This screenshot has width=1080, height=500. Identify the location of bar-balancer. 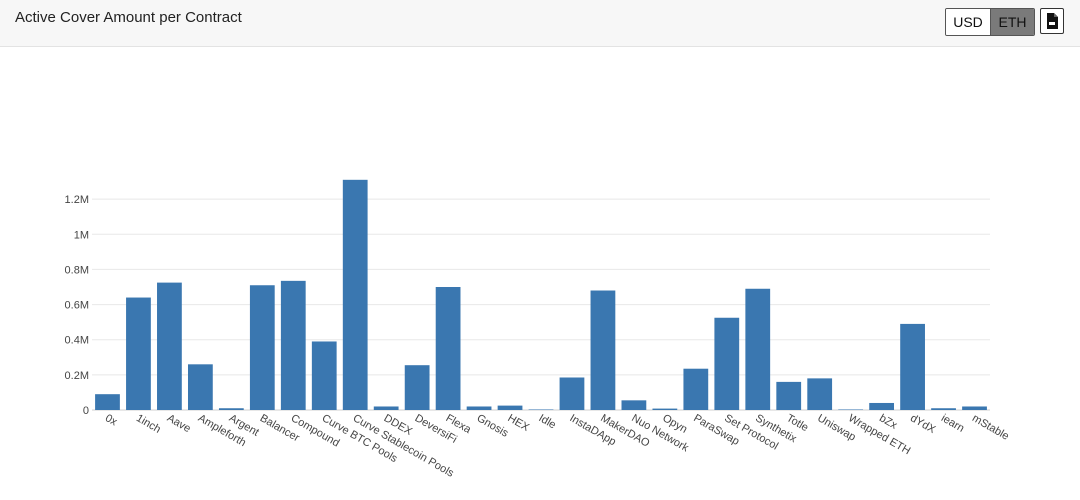
(262, 347).